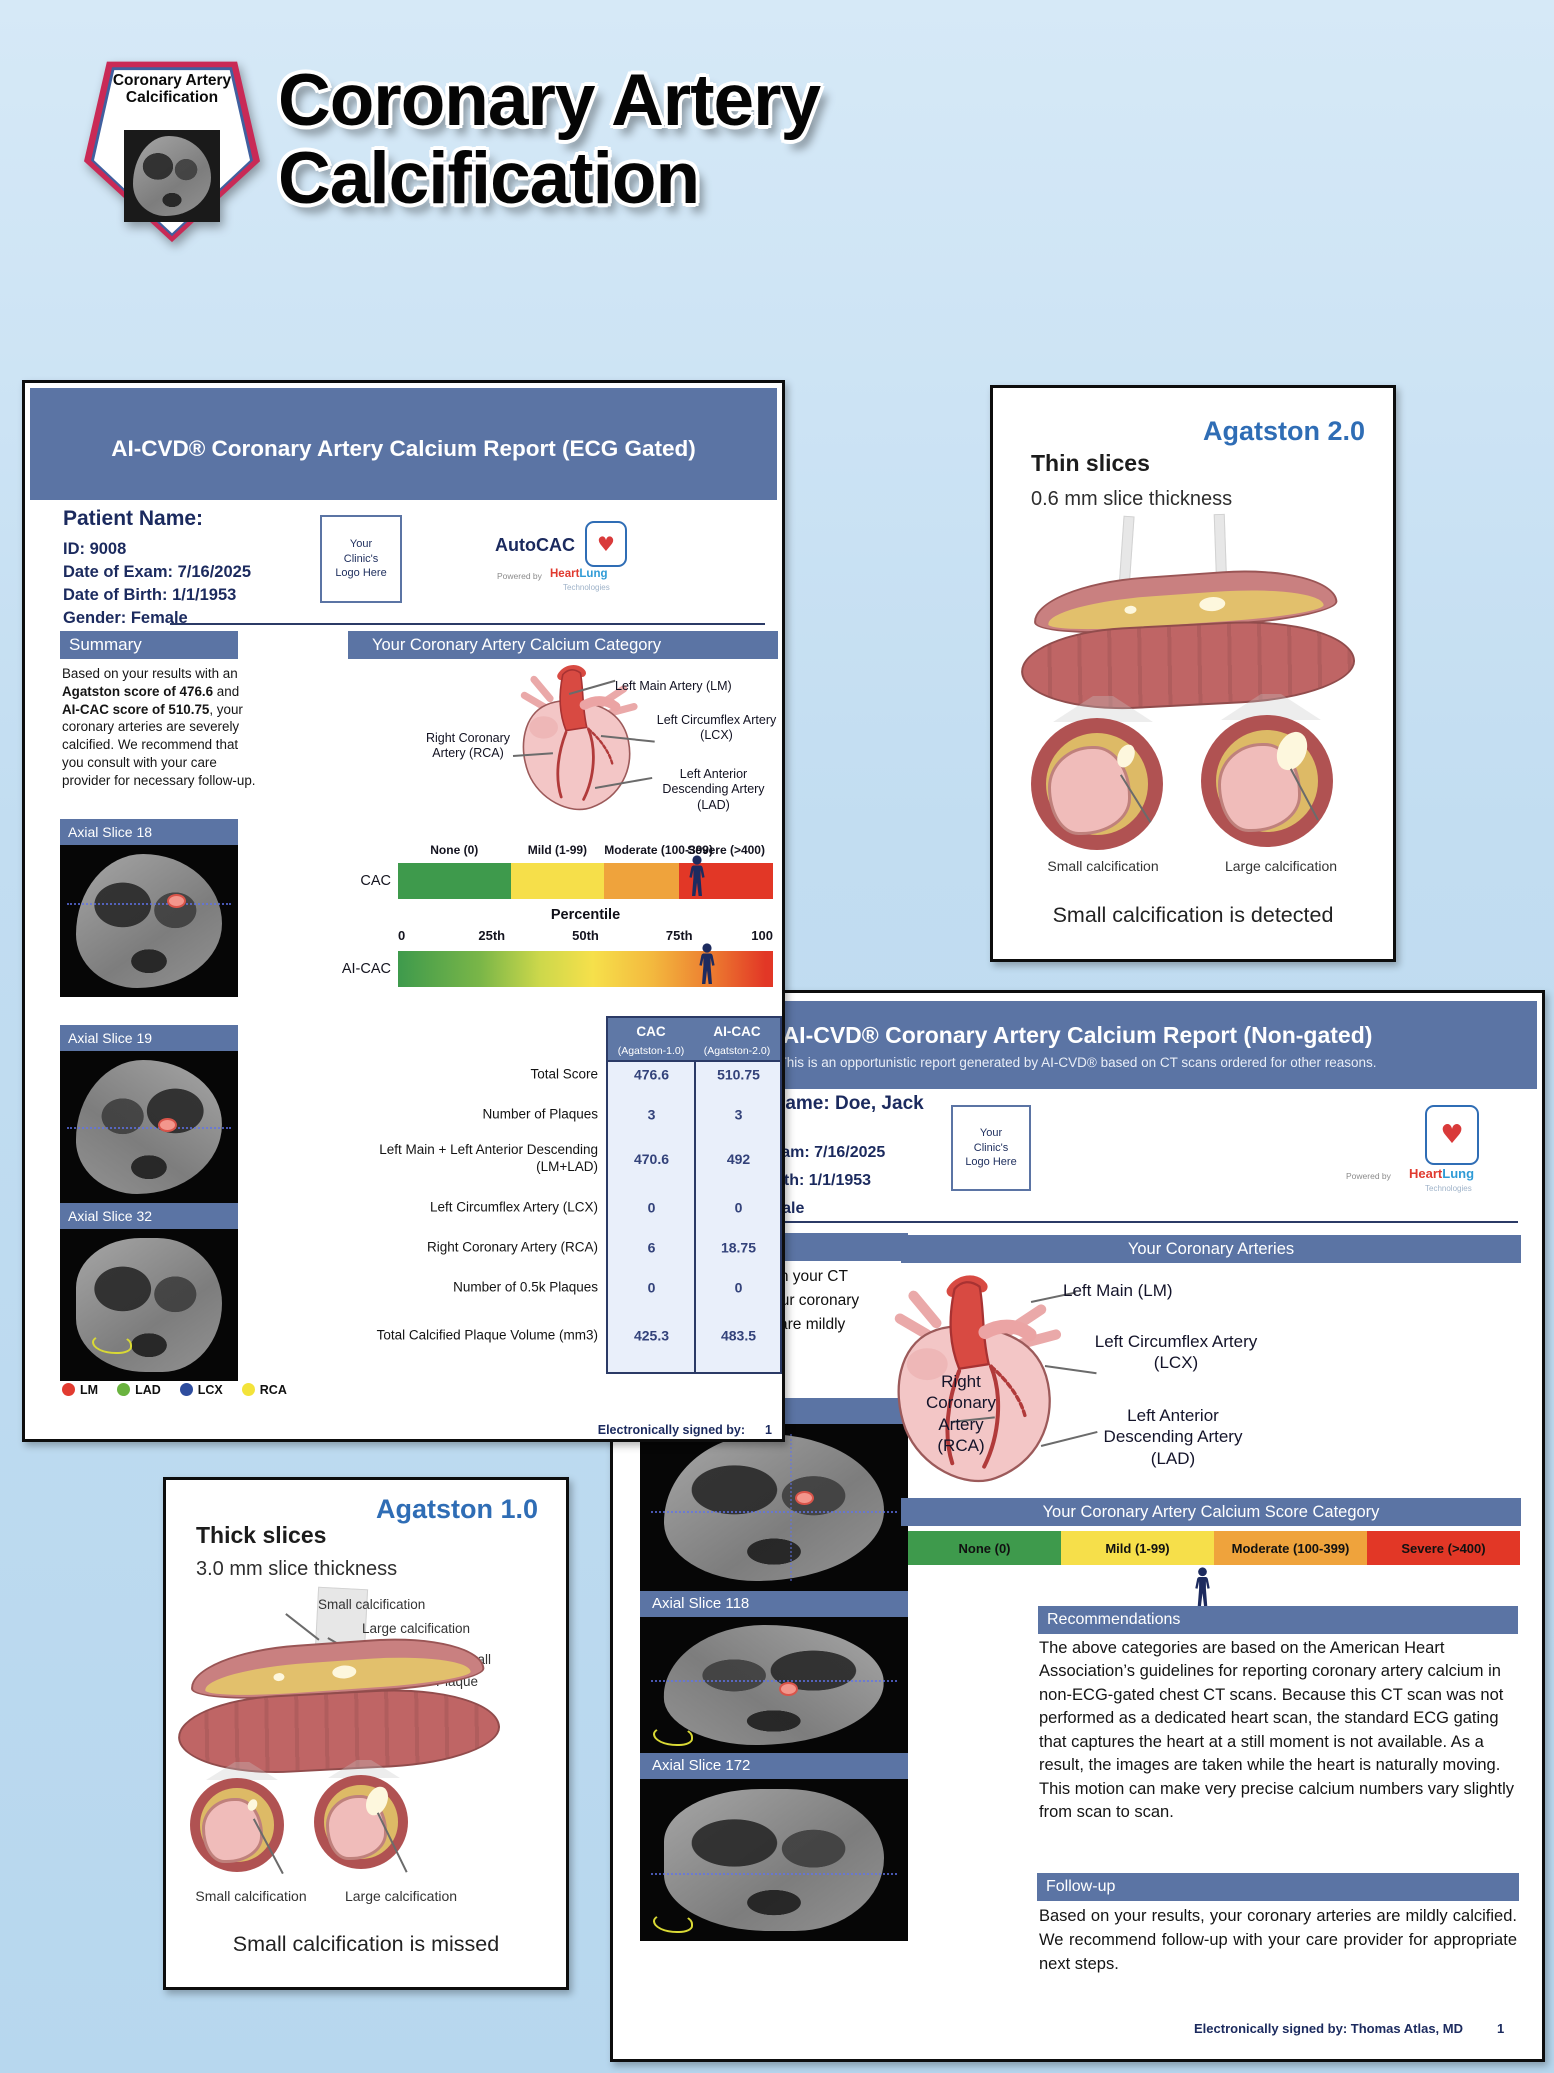 The width and height of the screenshot is (1554, 2073). I want to click on table-row: Right Coronary Artery (RCA) 6 18.75, so click(591, 1247).